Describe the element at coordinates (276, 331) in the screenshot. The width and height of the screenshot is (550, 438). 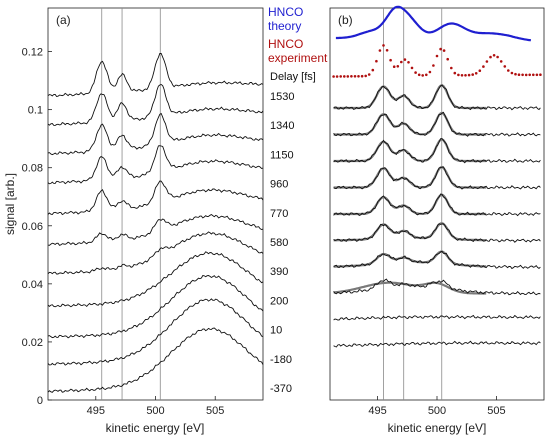
I see `delay-label-8: 10` at that location.